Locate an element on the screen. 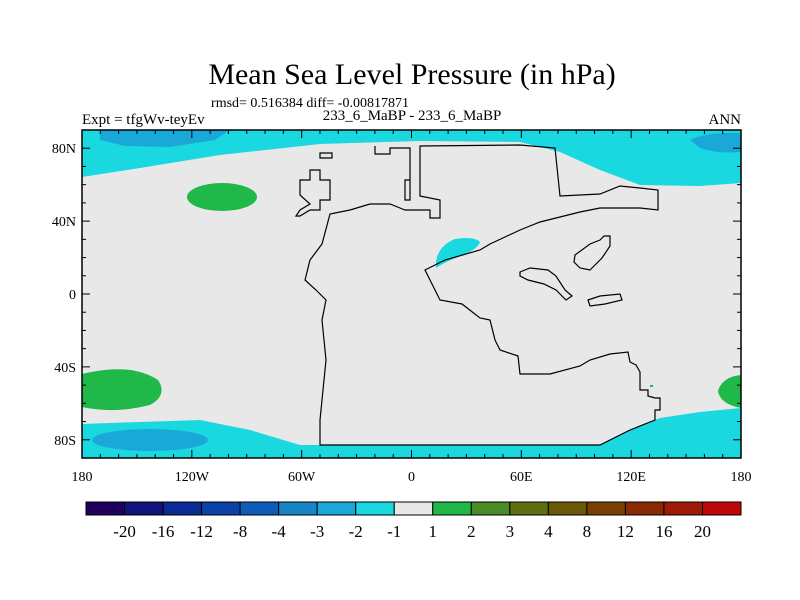 This screenshot has width=800, height=600. y-tick-label: 80S is located at coordinates (65, 441).